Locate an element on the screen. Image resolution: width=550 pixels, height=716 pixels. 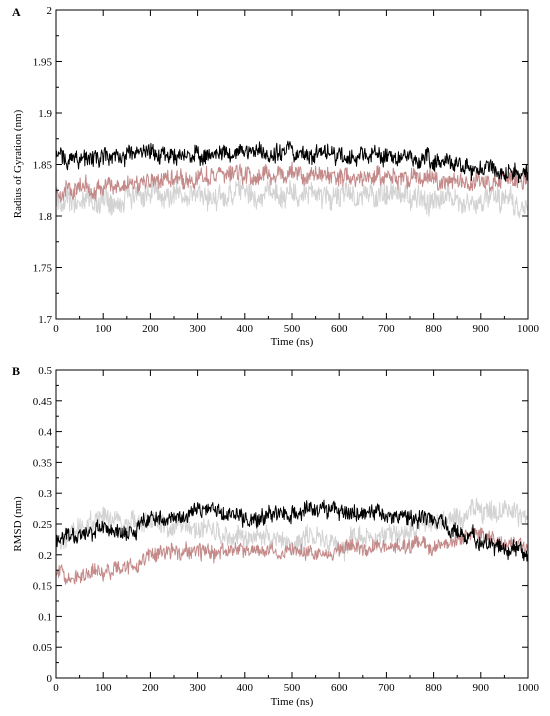
panel-b-series is located at coordinates (292, 541).